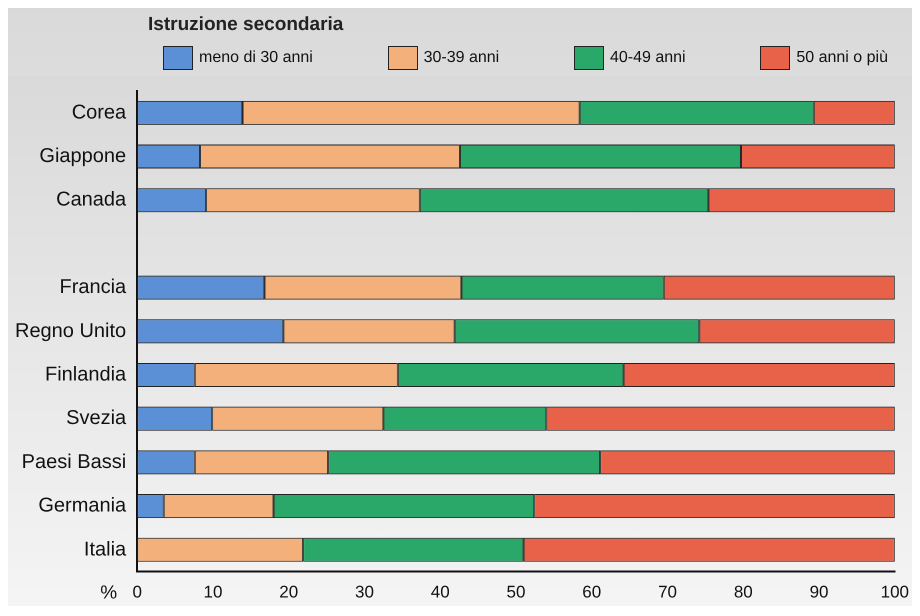 The image size is (920, 616). I want to click on x-tick-label: 70, so click(667, 592).